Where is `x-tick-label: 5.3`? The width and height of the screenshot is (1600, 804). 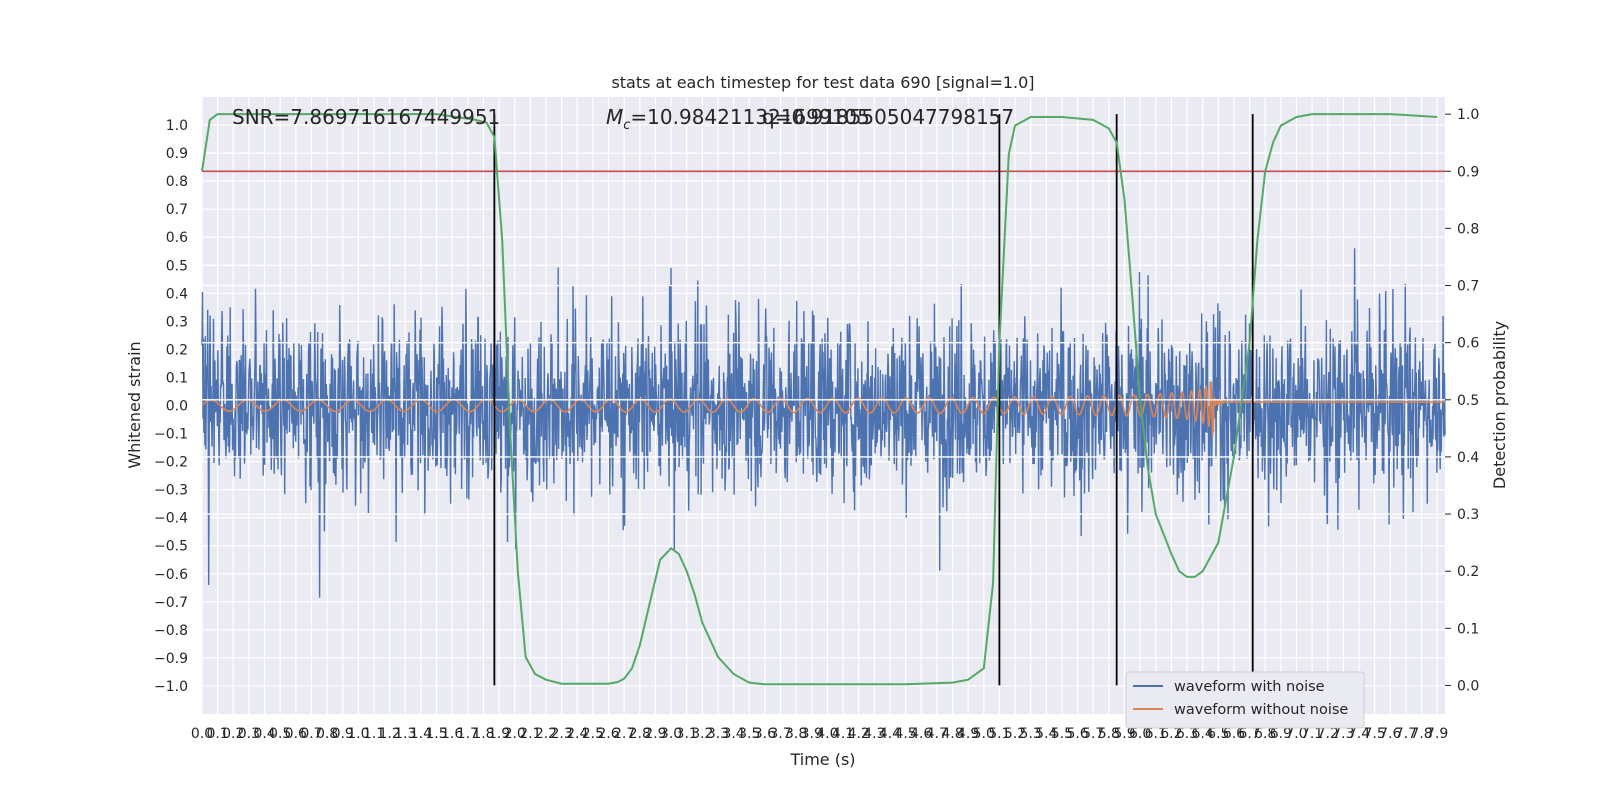
x-tick-label: 5.3 is located at coordinates (1031, 734).